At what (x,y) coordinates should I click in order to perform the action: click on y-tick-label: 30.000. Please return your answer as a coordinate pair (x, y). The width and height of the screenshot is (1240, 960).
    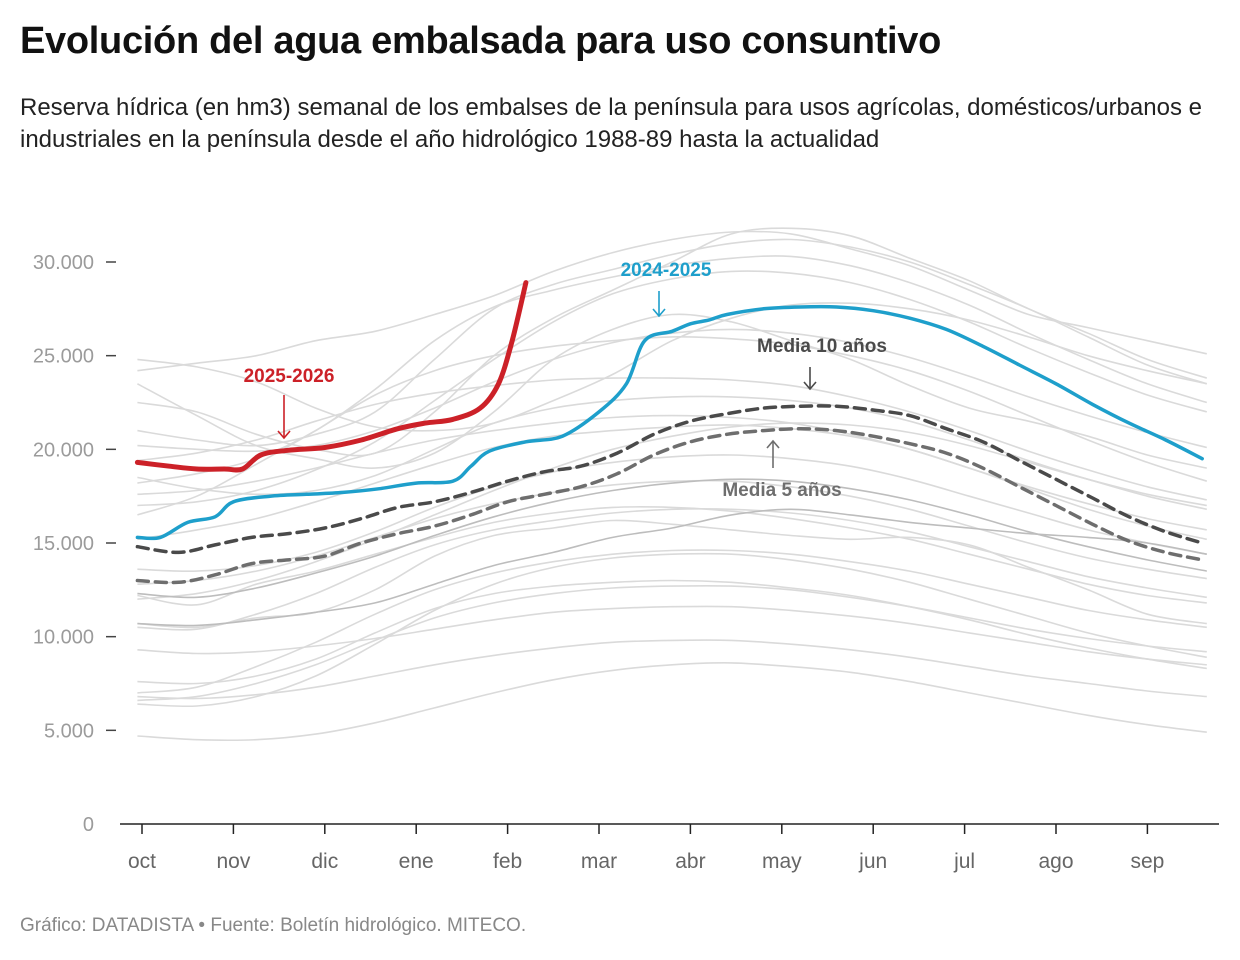
    Looking at the image, I should click on (63, 263).